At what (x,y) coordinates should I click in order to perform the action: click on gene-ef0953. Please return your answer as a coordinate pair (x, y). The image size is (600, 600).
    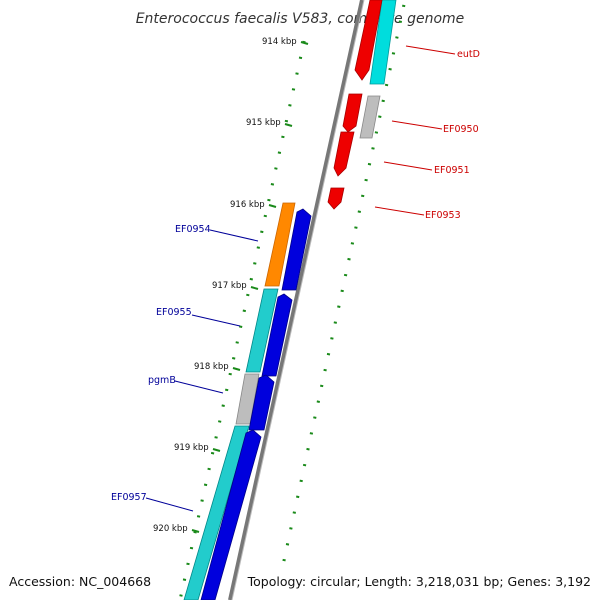
    Looking at the image, I should click on (336, 198).